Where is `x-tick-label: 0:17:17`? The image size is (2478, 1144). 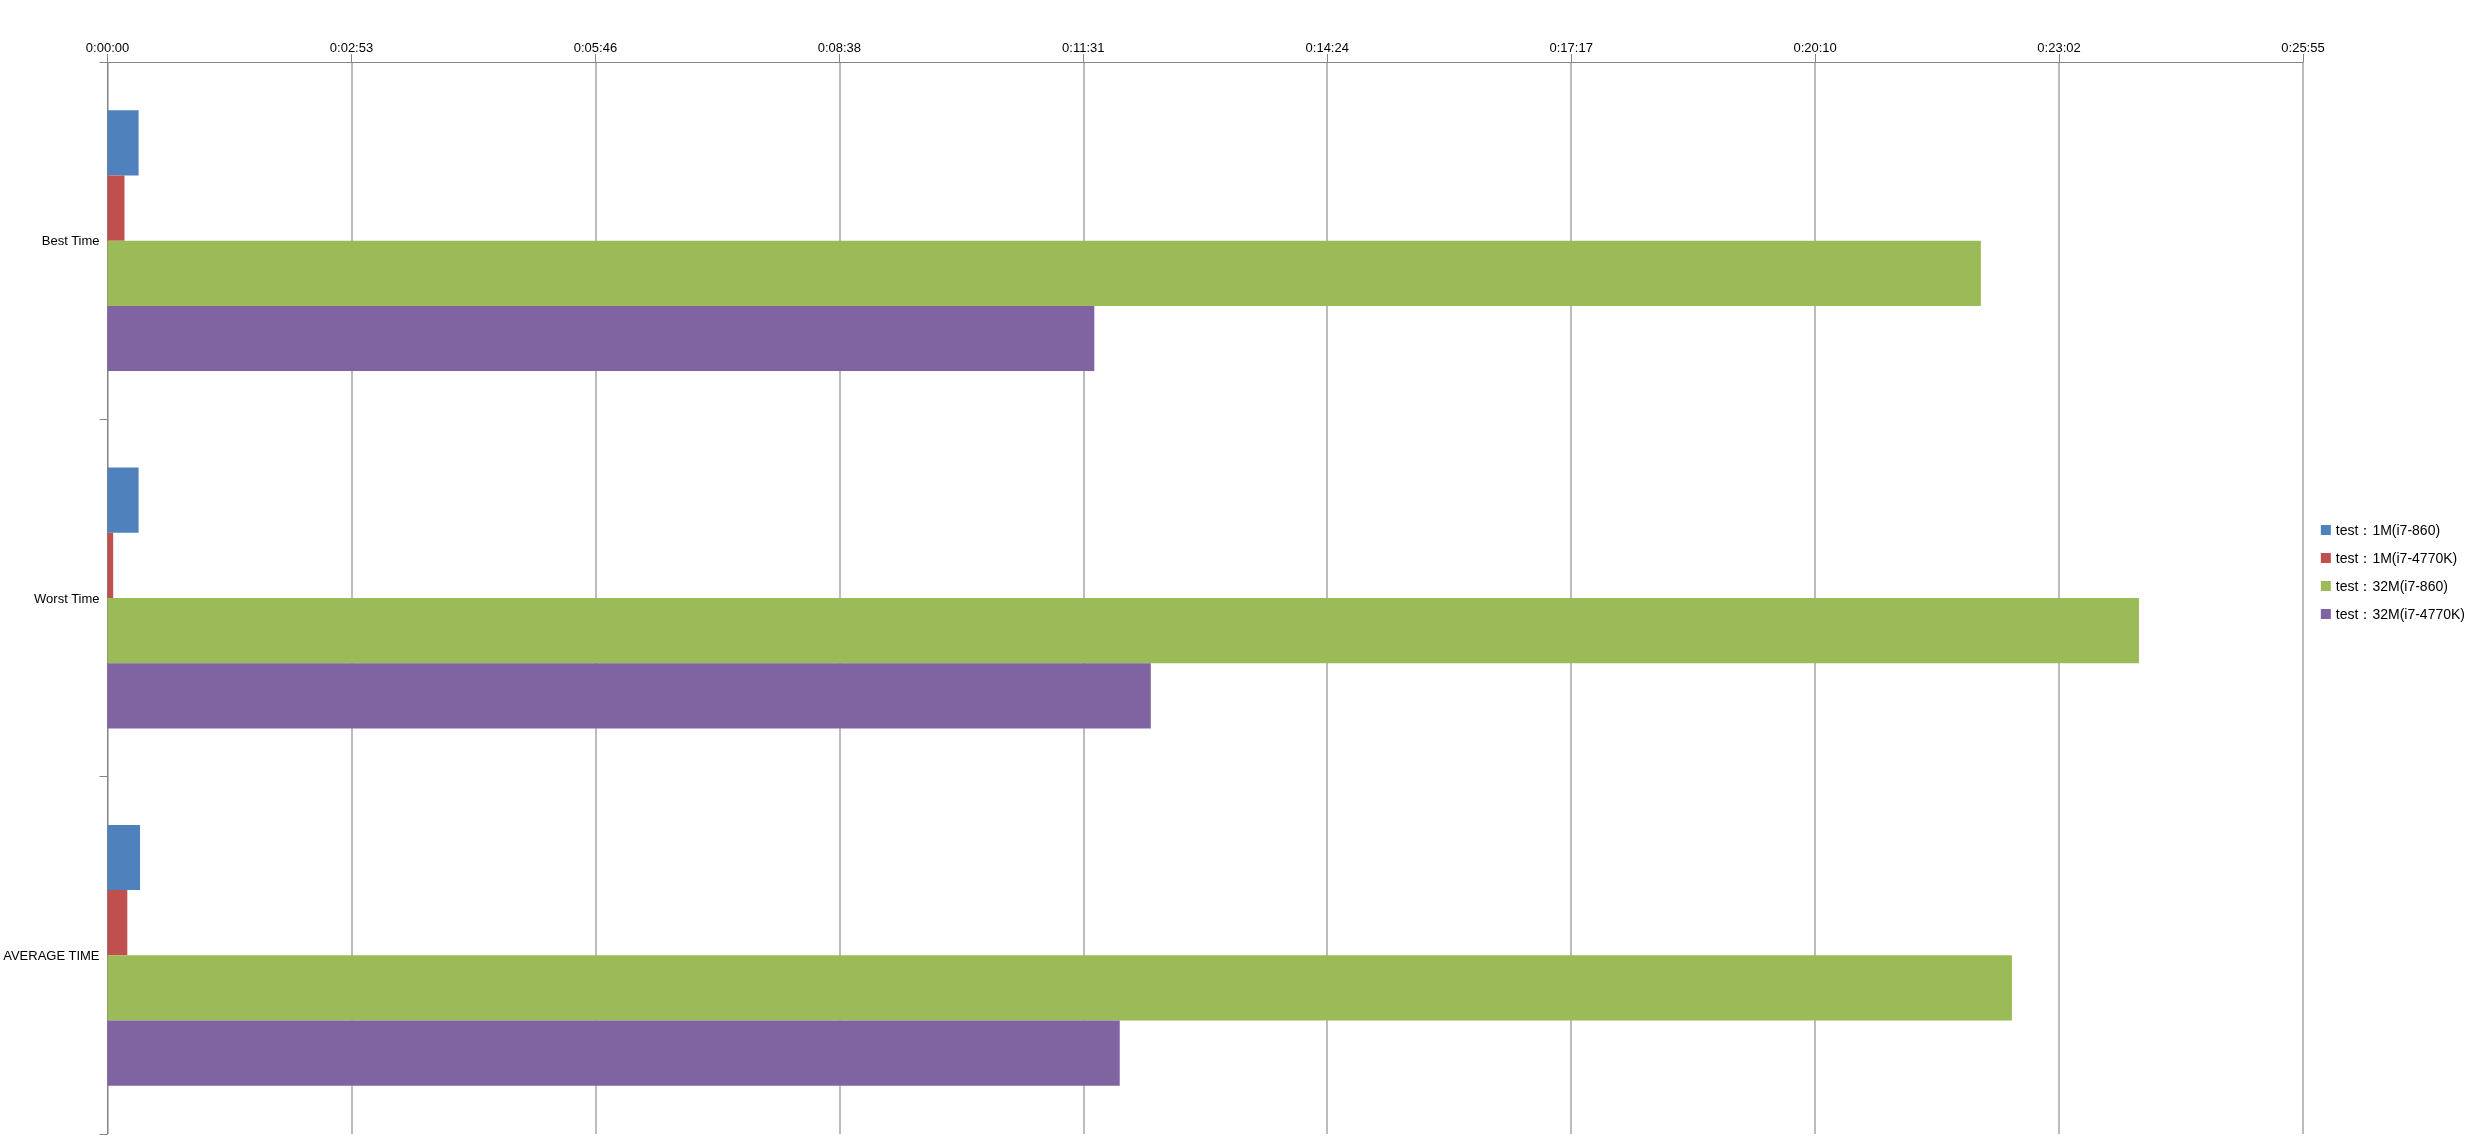
x-tick-label: 0:17:17 is located at coordinates (1571, 47).